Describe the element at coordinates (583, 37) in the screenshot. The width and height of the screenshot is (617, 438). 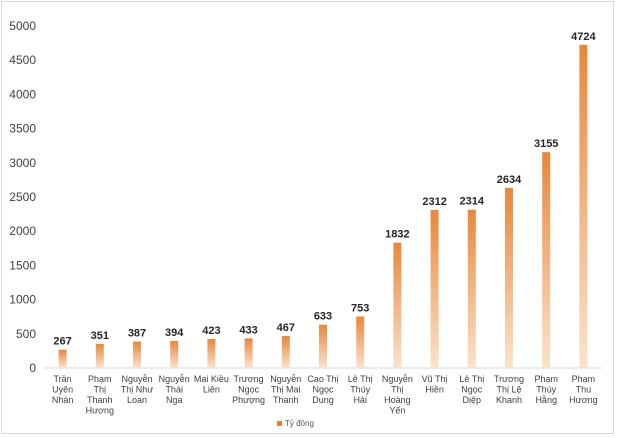
I see `data-label: 4724` at that location.